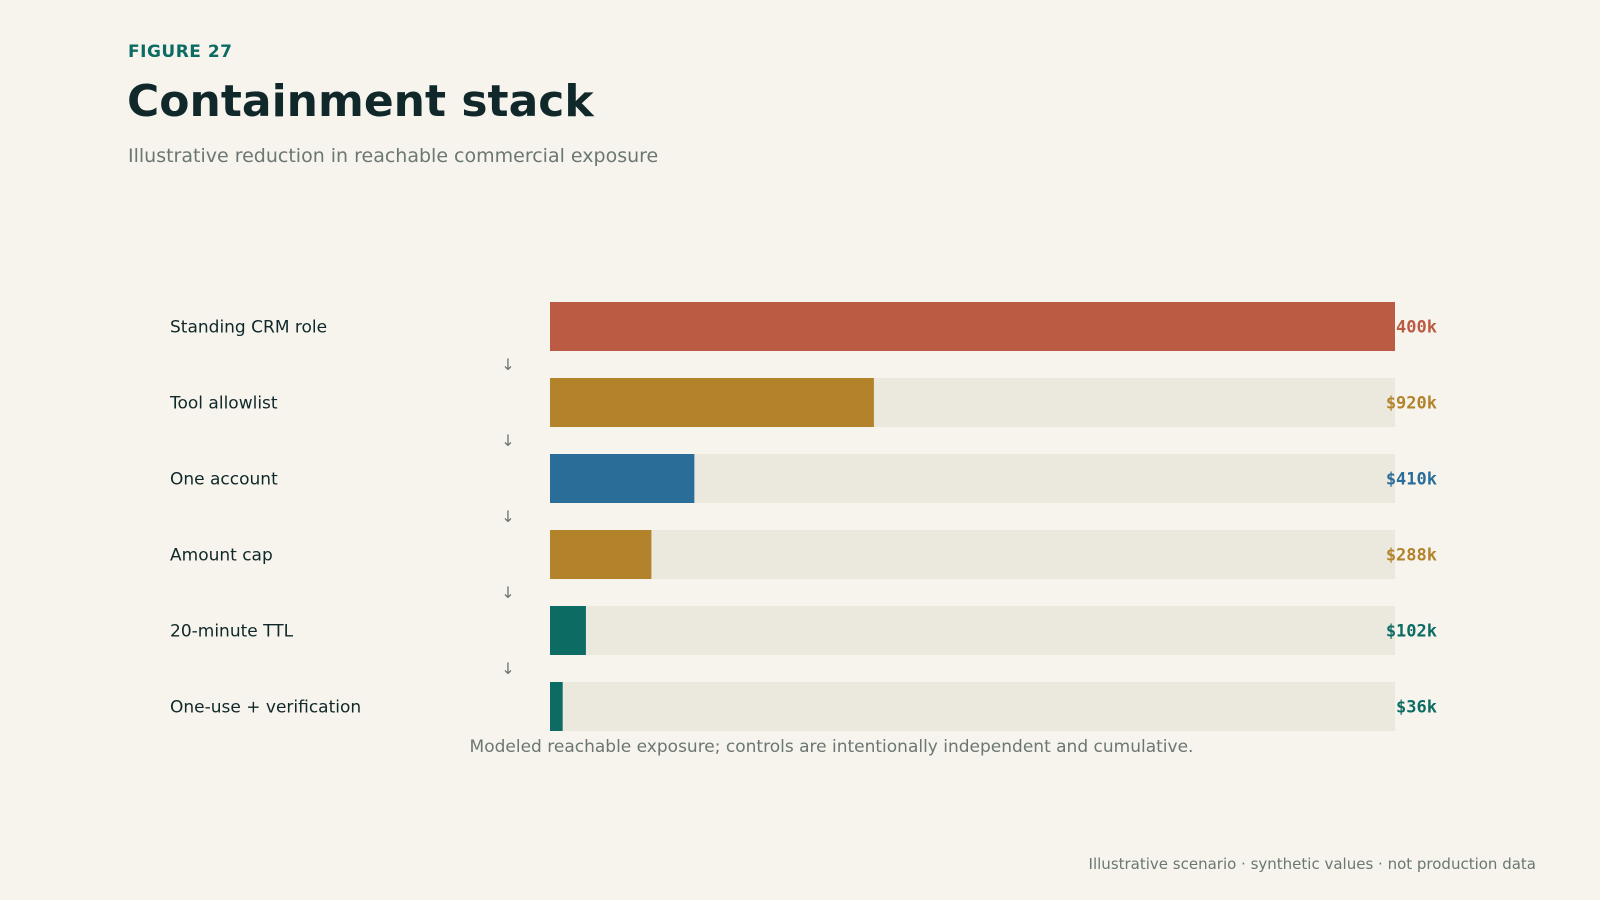 The height and width of the screenshot is (900, 1600). What do you see at coordinates (1411, 404) in the screenshot?
I see `value-label: $920k` at bounding box center [1411, 404].